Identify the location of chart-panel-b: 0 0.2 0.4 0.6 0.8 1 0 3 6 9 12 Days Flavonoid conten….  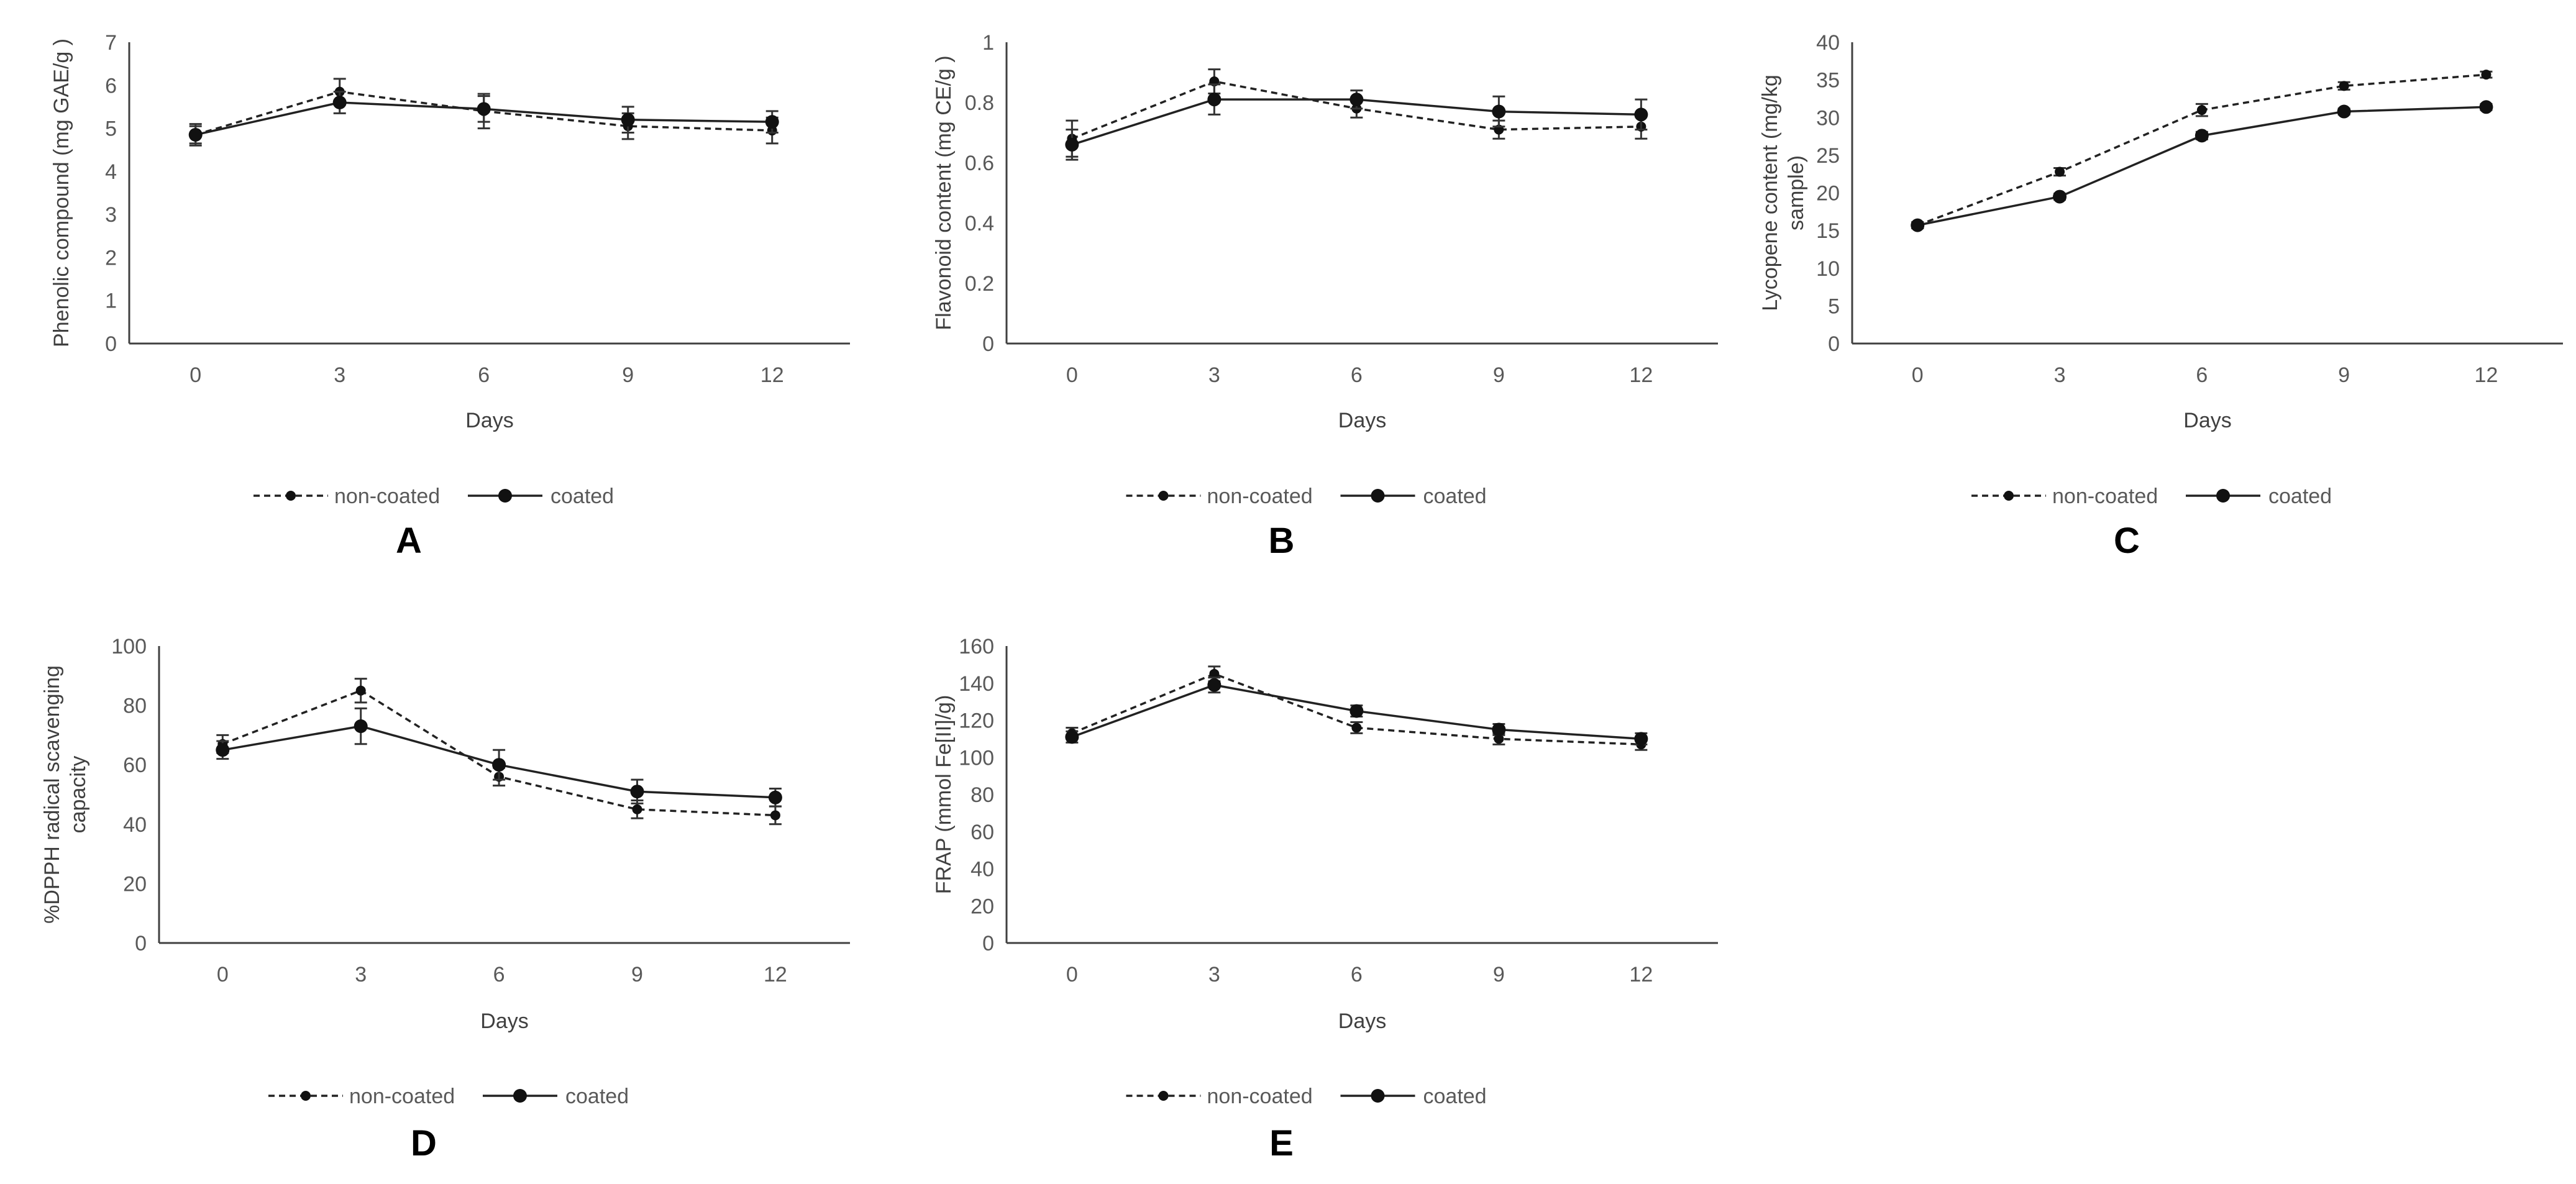
(1325, 296).